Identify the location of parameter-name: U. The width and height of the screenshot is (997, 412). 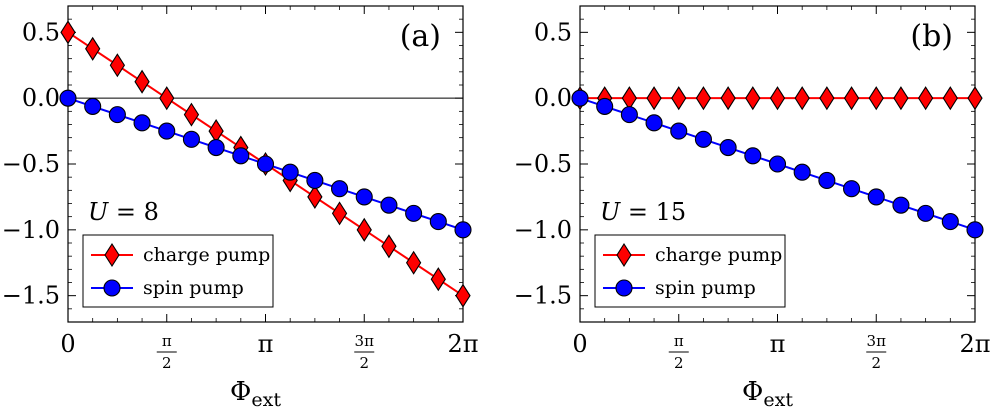
(98, 212).